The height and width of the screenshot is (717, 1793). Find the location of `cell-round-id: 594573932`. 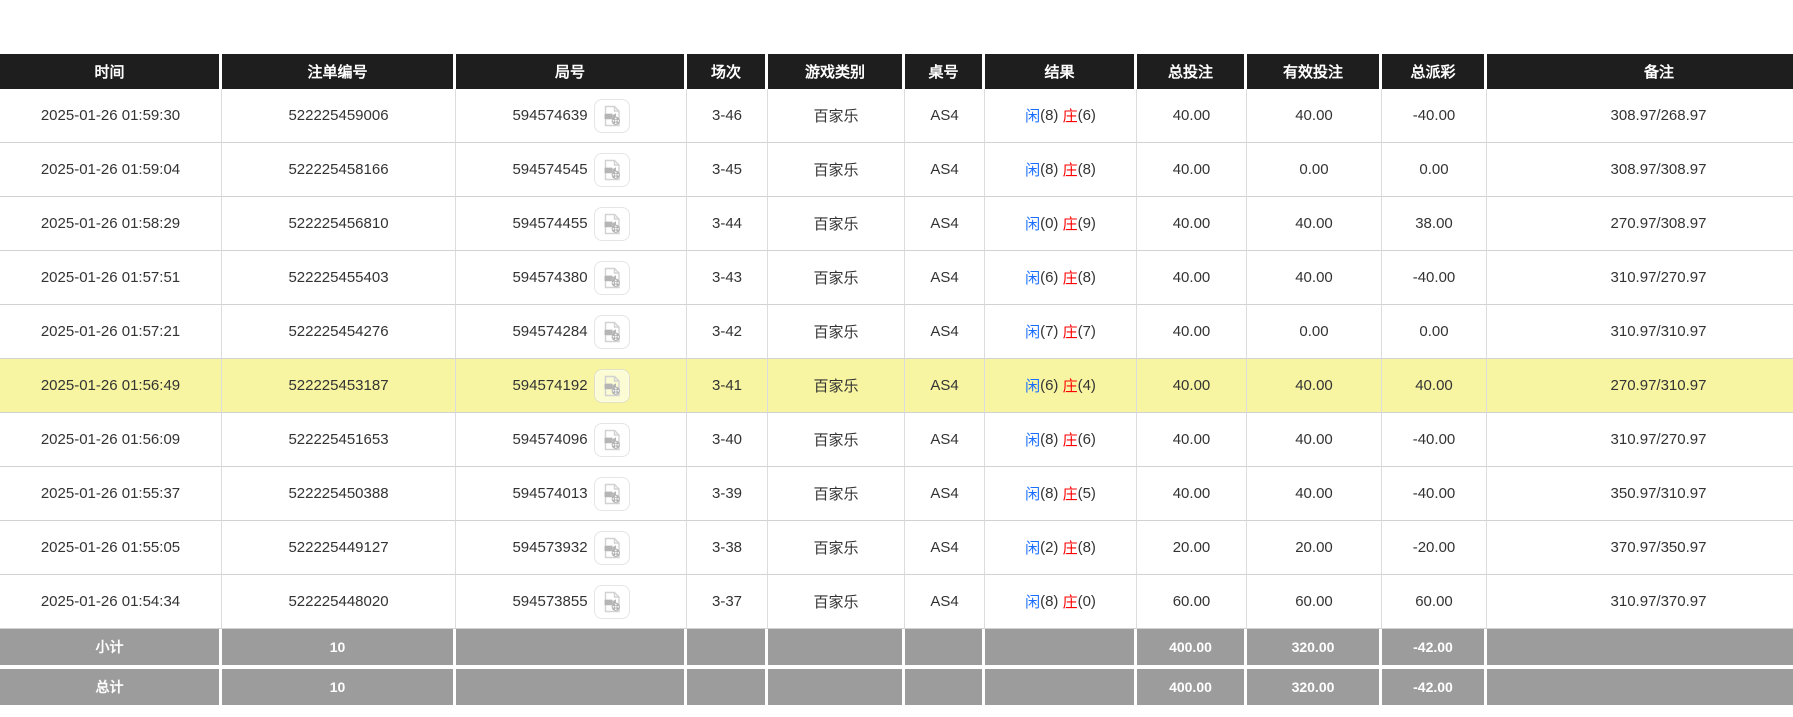

cell-round-id: 594573932 is located at coordinates (571, 548).